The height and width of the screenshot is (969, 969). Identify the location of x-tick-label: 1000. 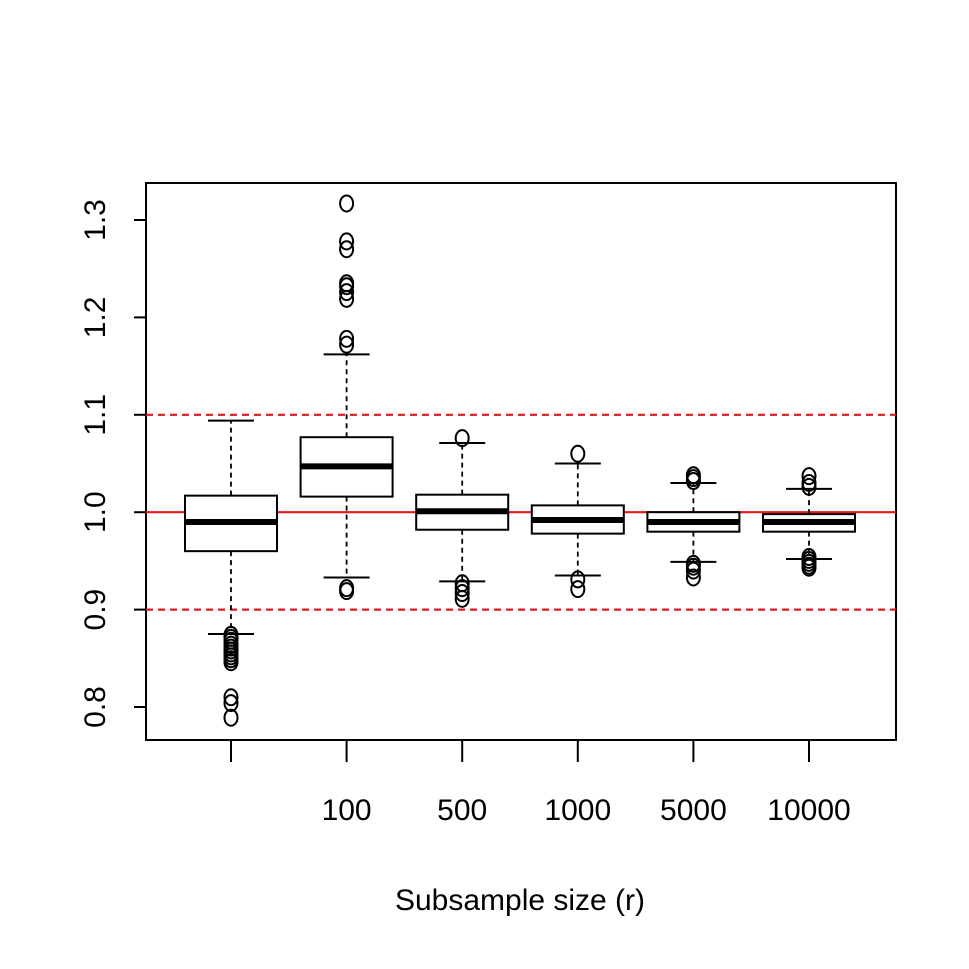
(577, 810).